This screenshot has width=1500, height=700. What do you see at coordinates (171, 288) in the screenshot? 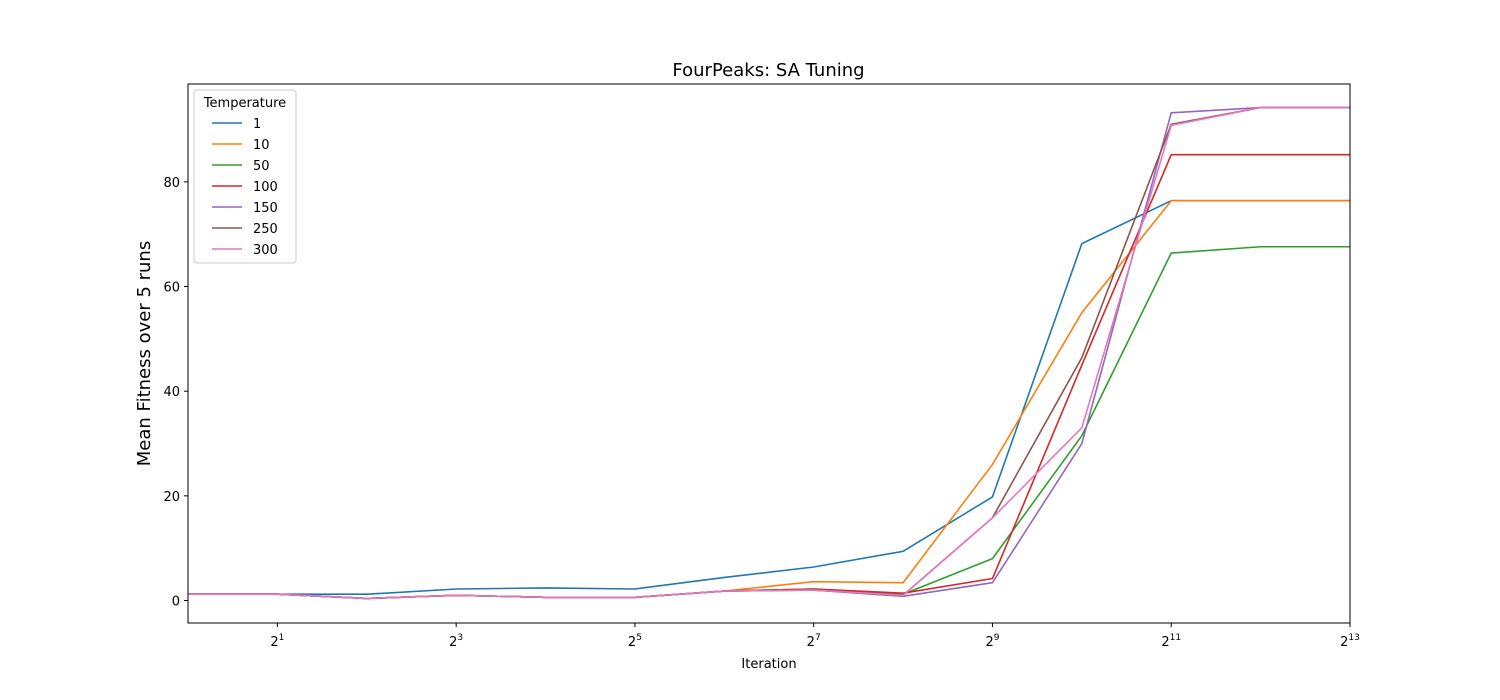
I see `y-tick-label: 60` at bounding box center [171, 288].